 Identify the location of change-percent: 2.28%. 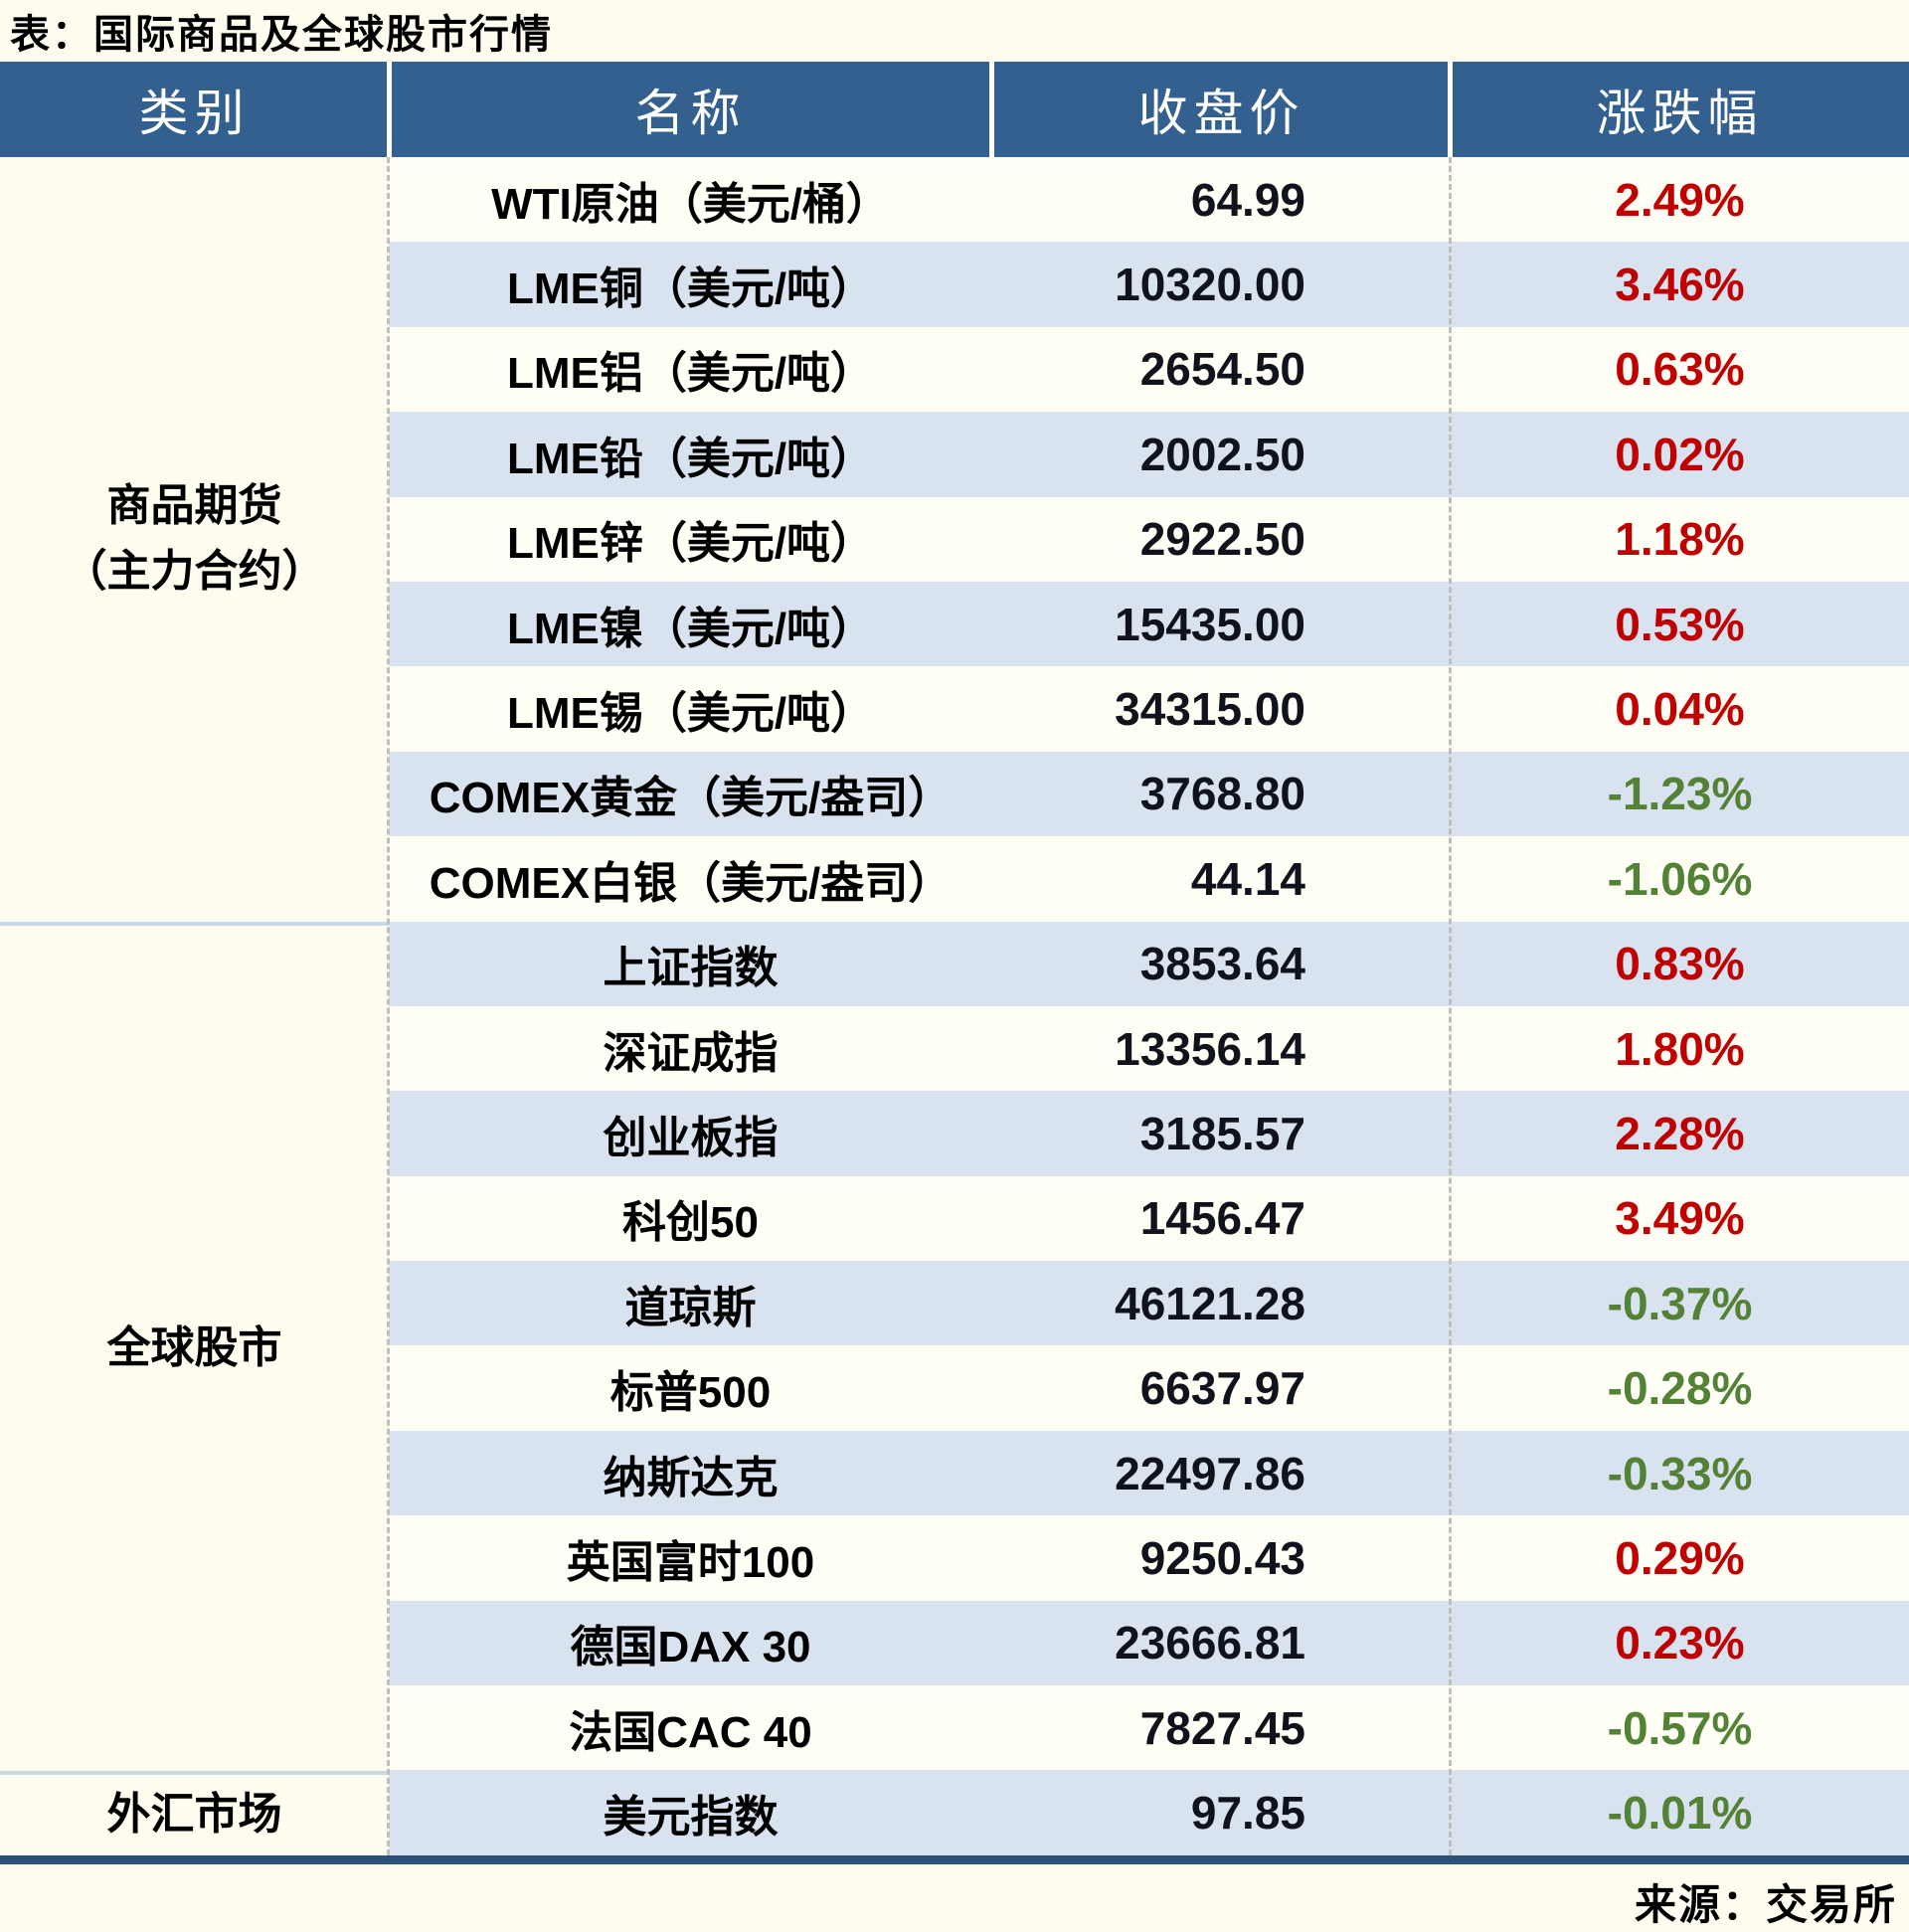
(1680, 1133).